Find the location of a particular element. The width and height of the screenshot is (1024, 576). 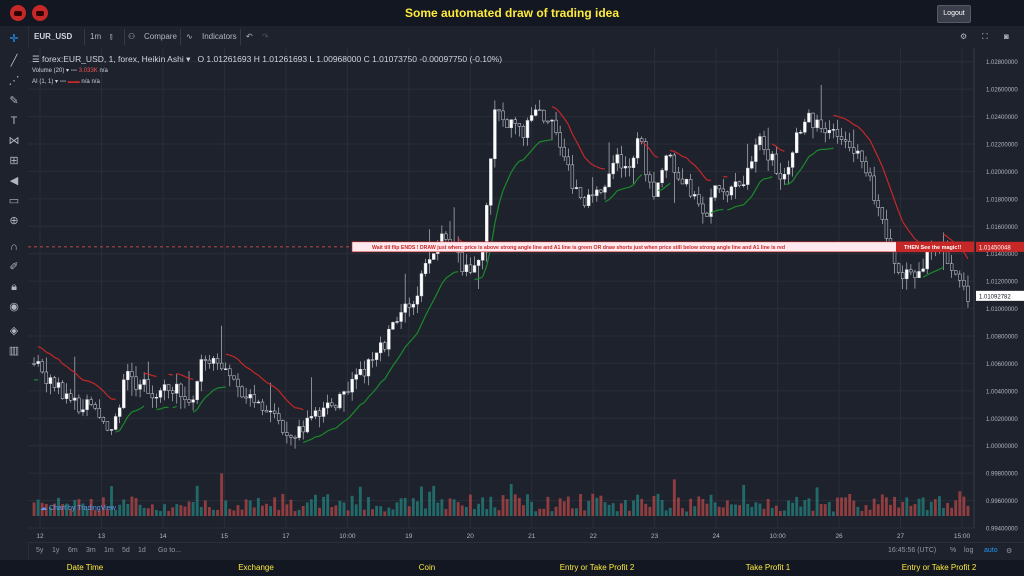

footer-entry-1: Entry or Take Profit 2 is located at coordinates (597, 567).